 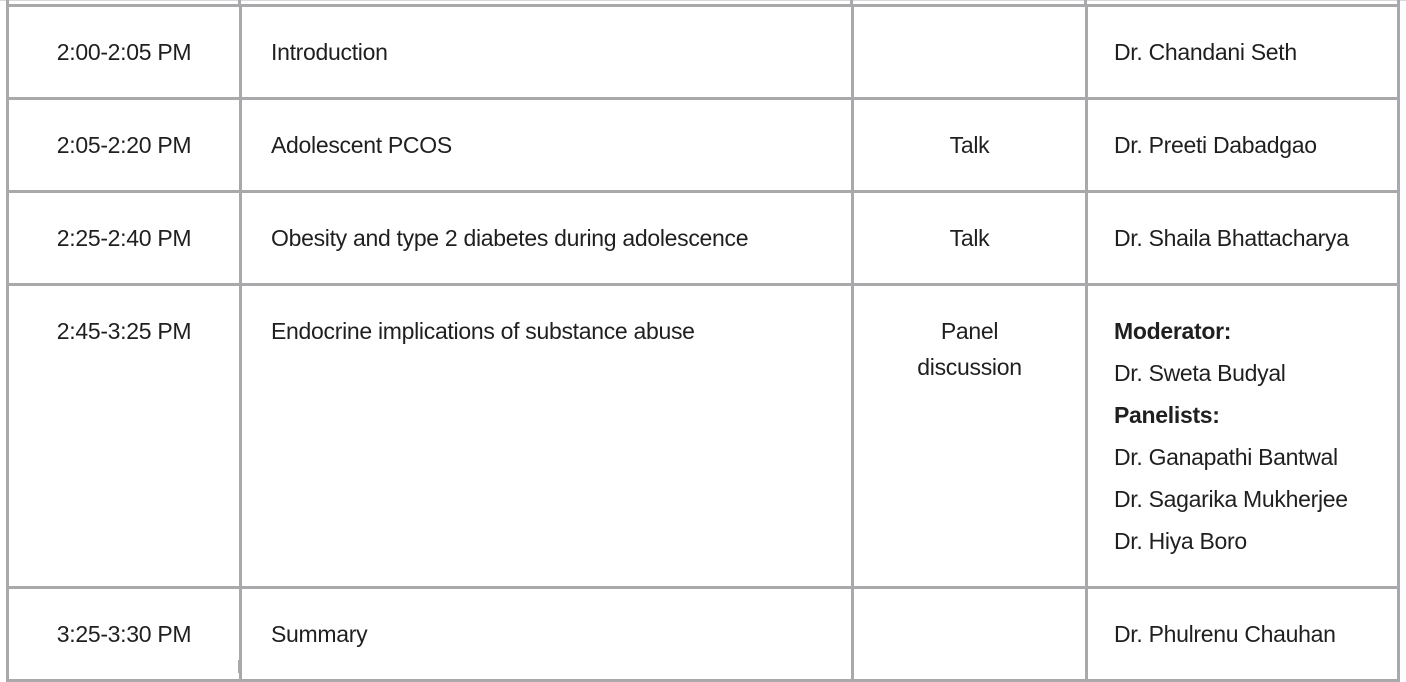 I want to click on time-cell: 2:25-2:40 PM, so click(x=124, y=238).